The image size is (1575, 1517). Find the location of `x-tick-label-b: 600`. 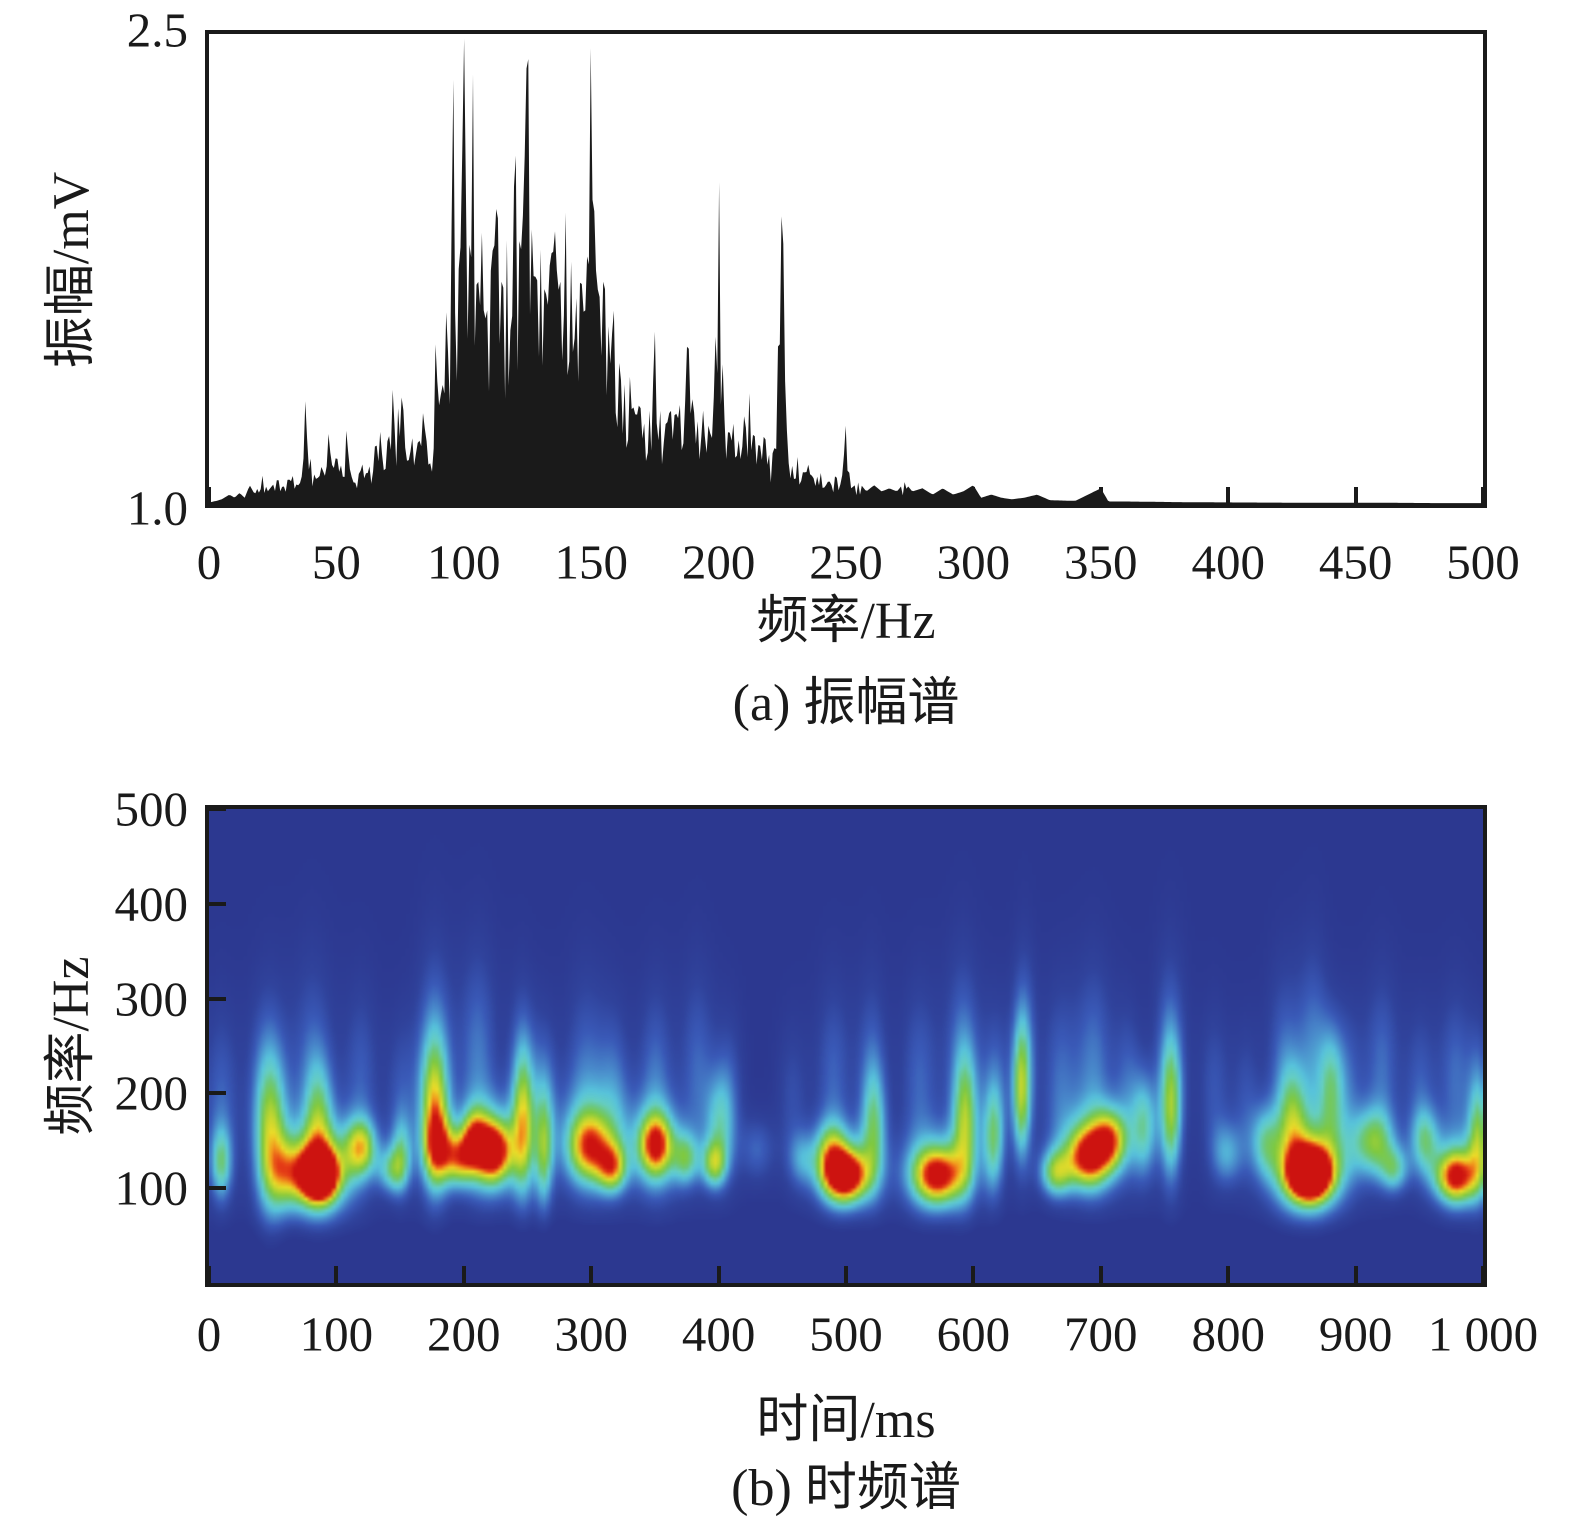

x-tick-label-b: 600 is located at coordinates (973, 1334).